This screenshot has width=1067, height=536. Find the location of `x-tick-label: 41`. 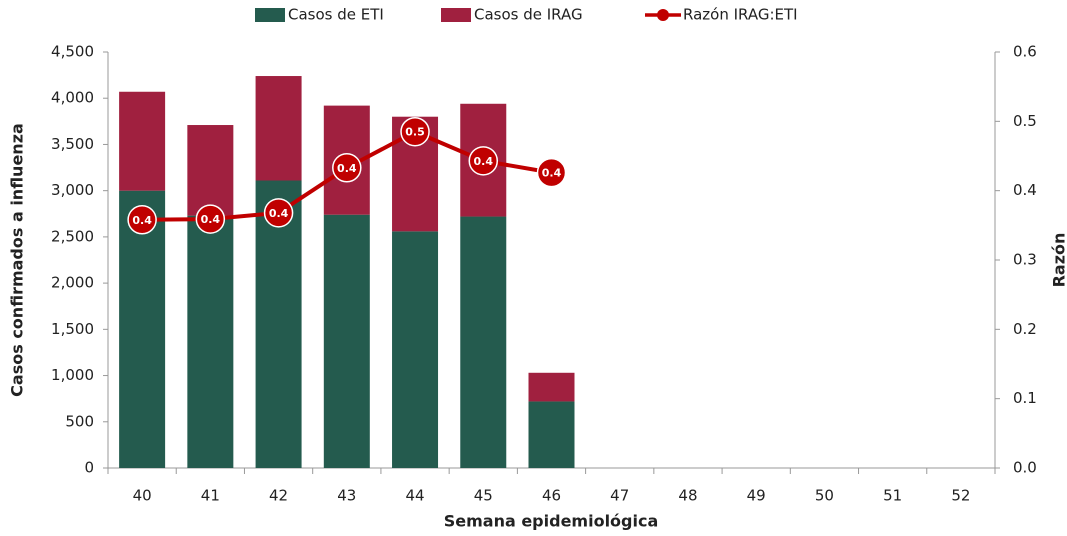

x-tick-label: 41 is located at coordinates (210, 496).